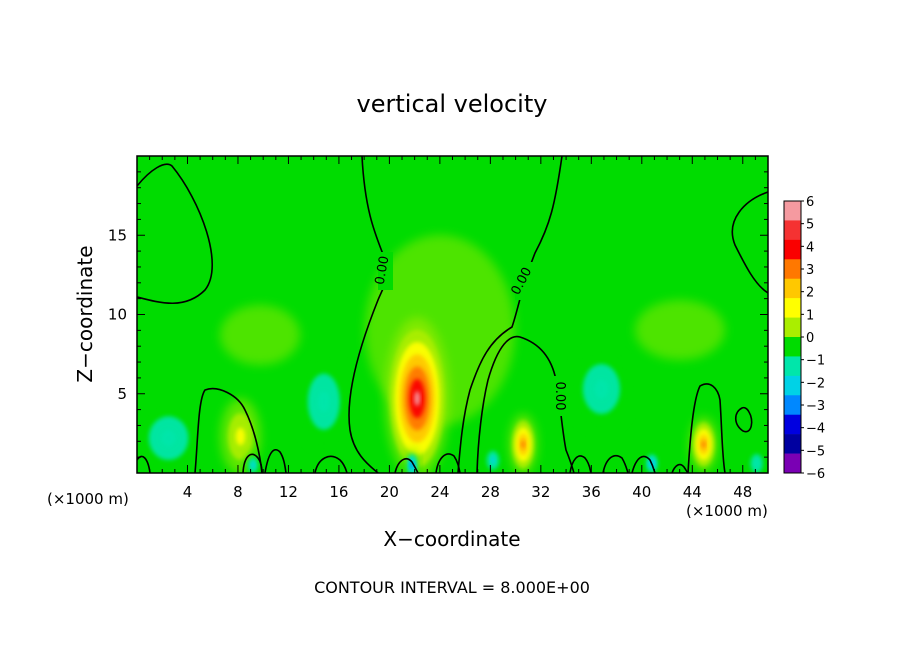 The height and width of the screenshot is (654, 904). I want to click on colorbar-label: −3, so click(815, 406).